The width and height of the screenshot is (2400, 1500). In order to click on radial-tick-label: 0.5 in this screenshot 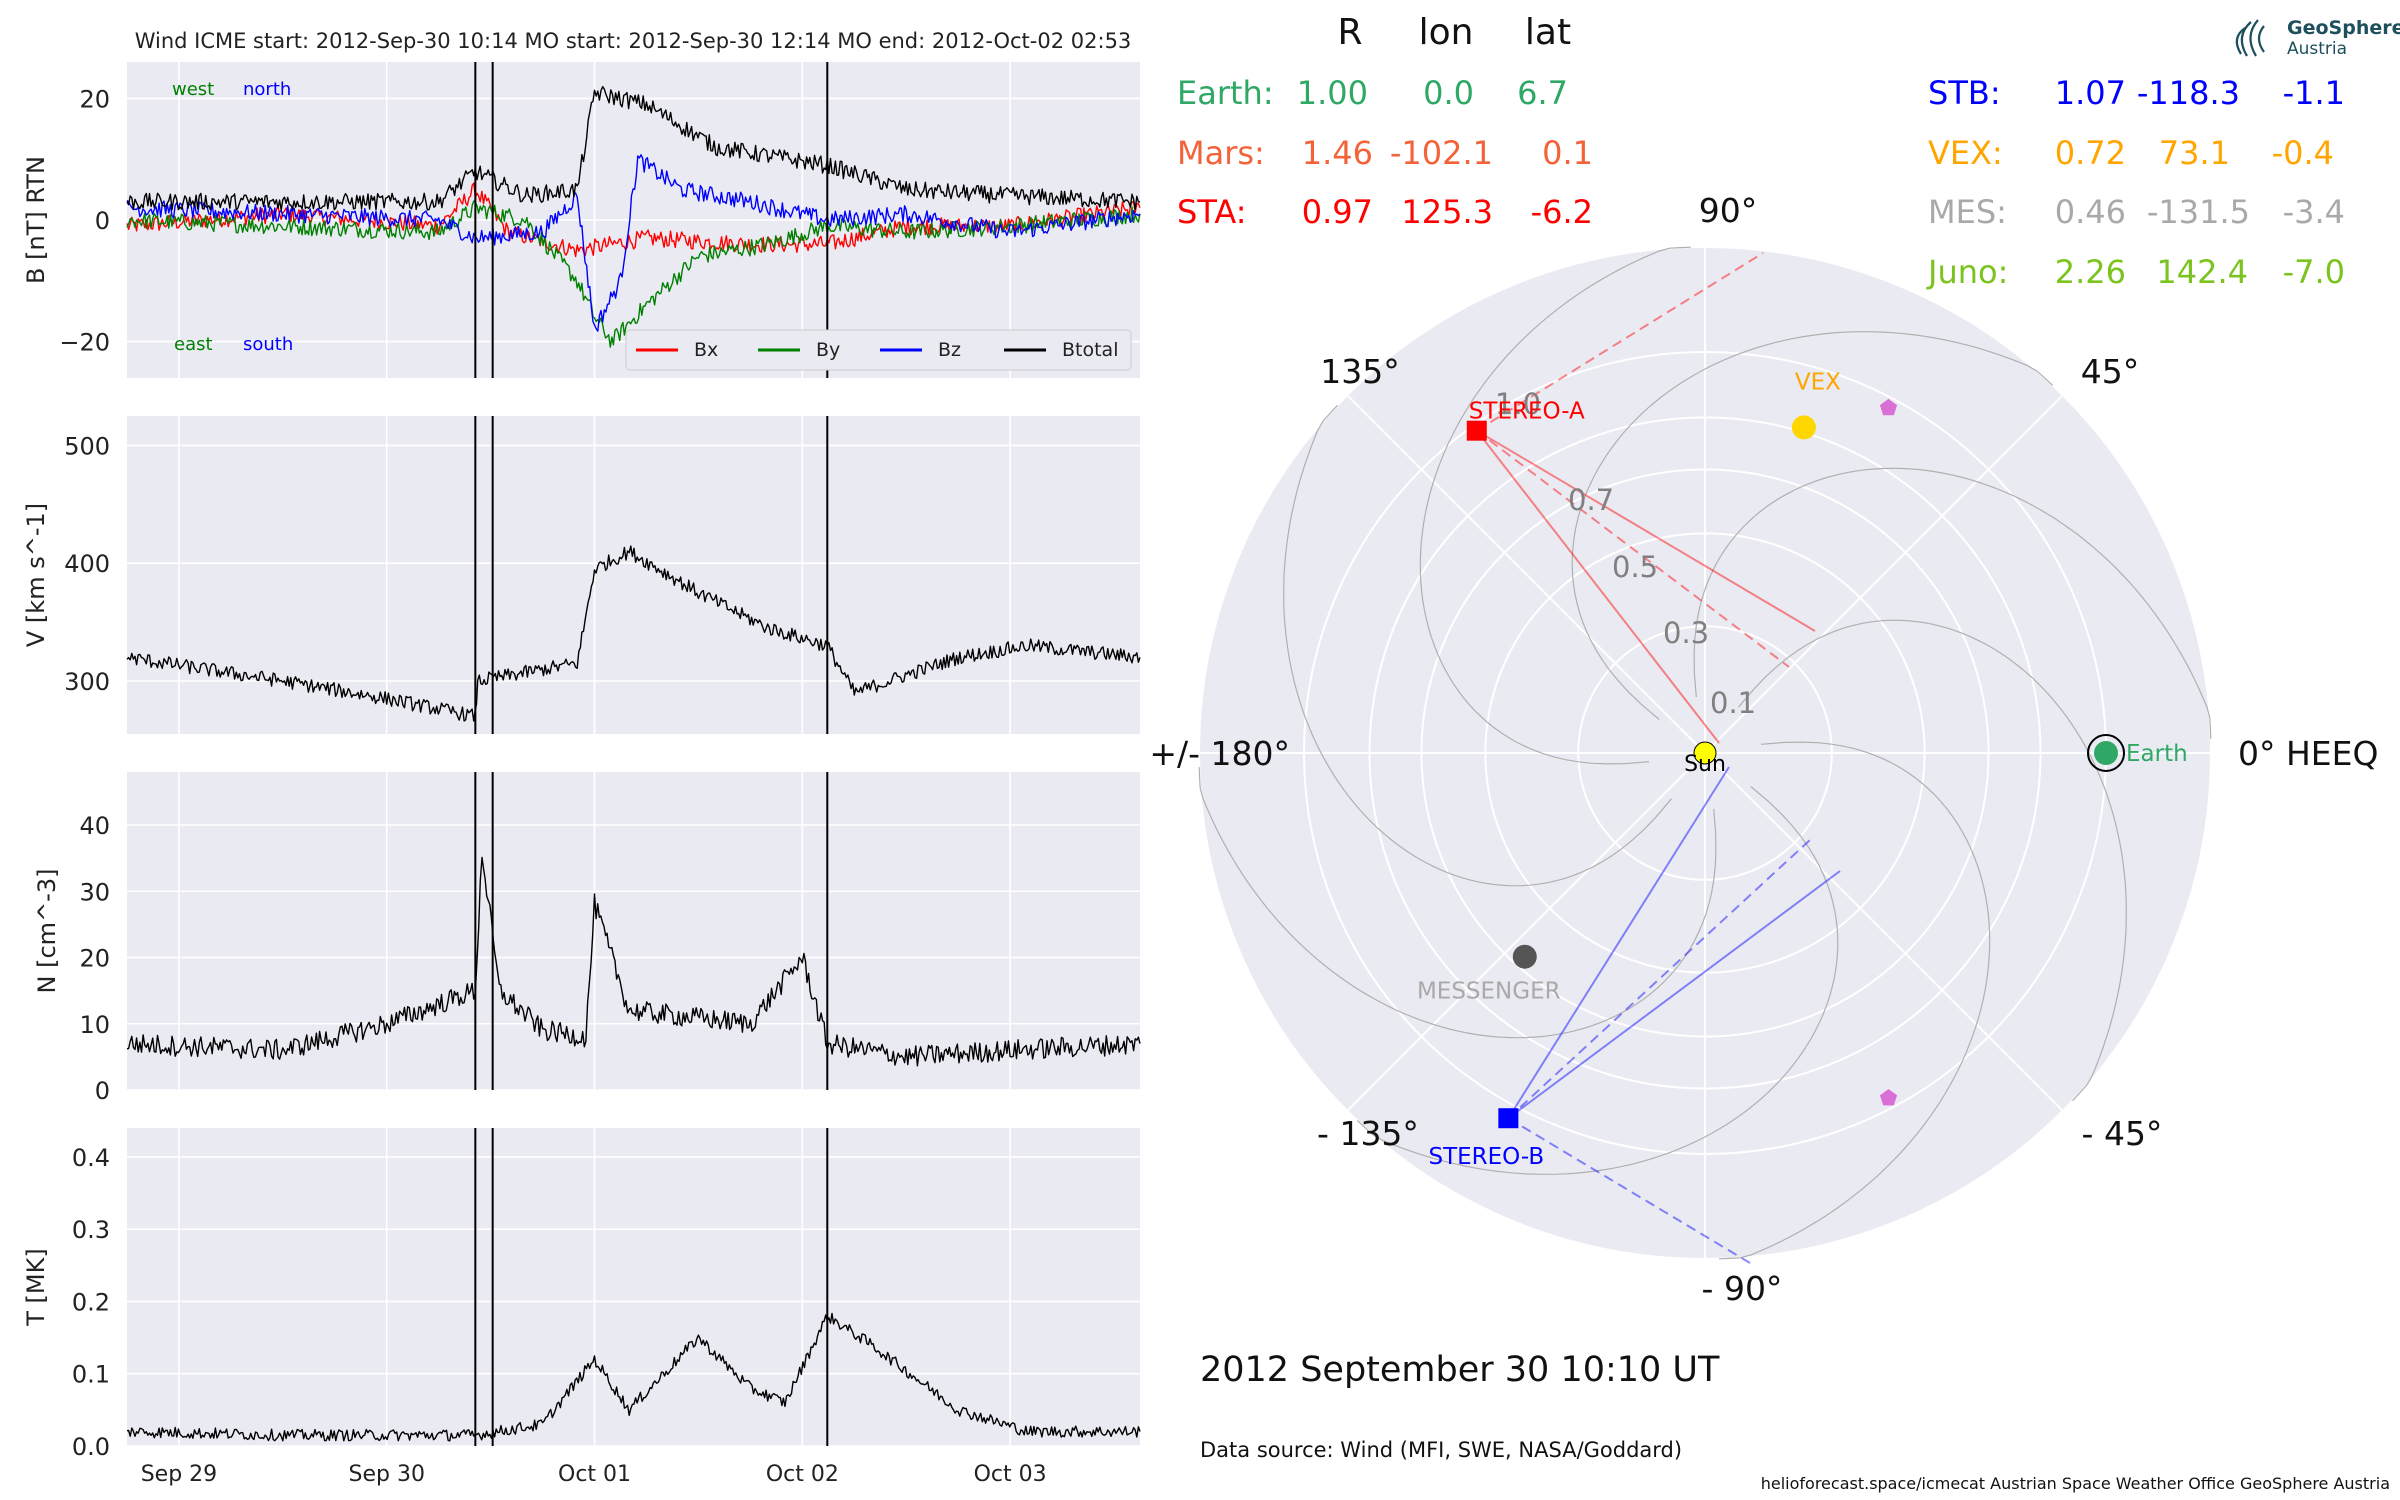, I will do `click(1635, 567)`.